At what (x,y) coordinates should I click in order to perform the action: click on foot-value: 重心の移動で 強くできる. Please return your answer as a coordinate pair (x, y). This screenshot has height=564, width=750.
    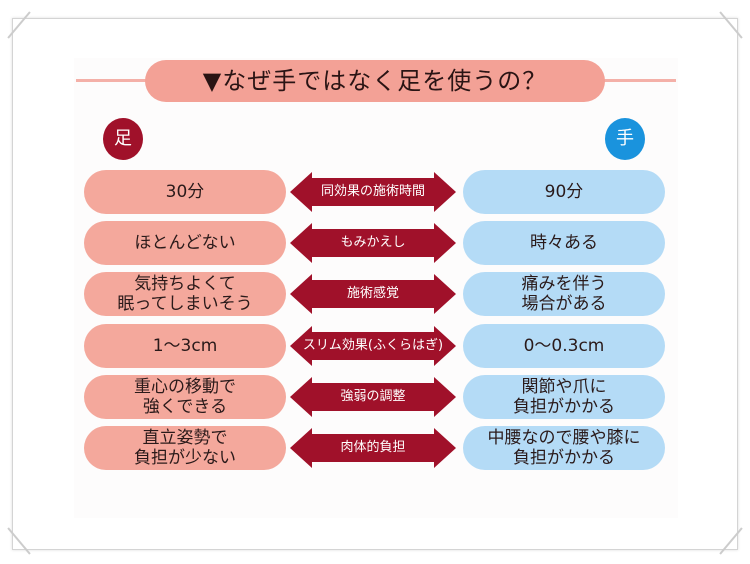
    Looking at the image, I should click on (185, 397).